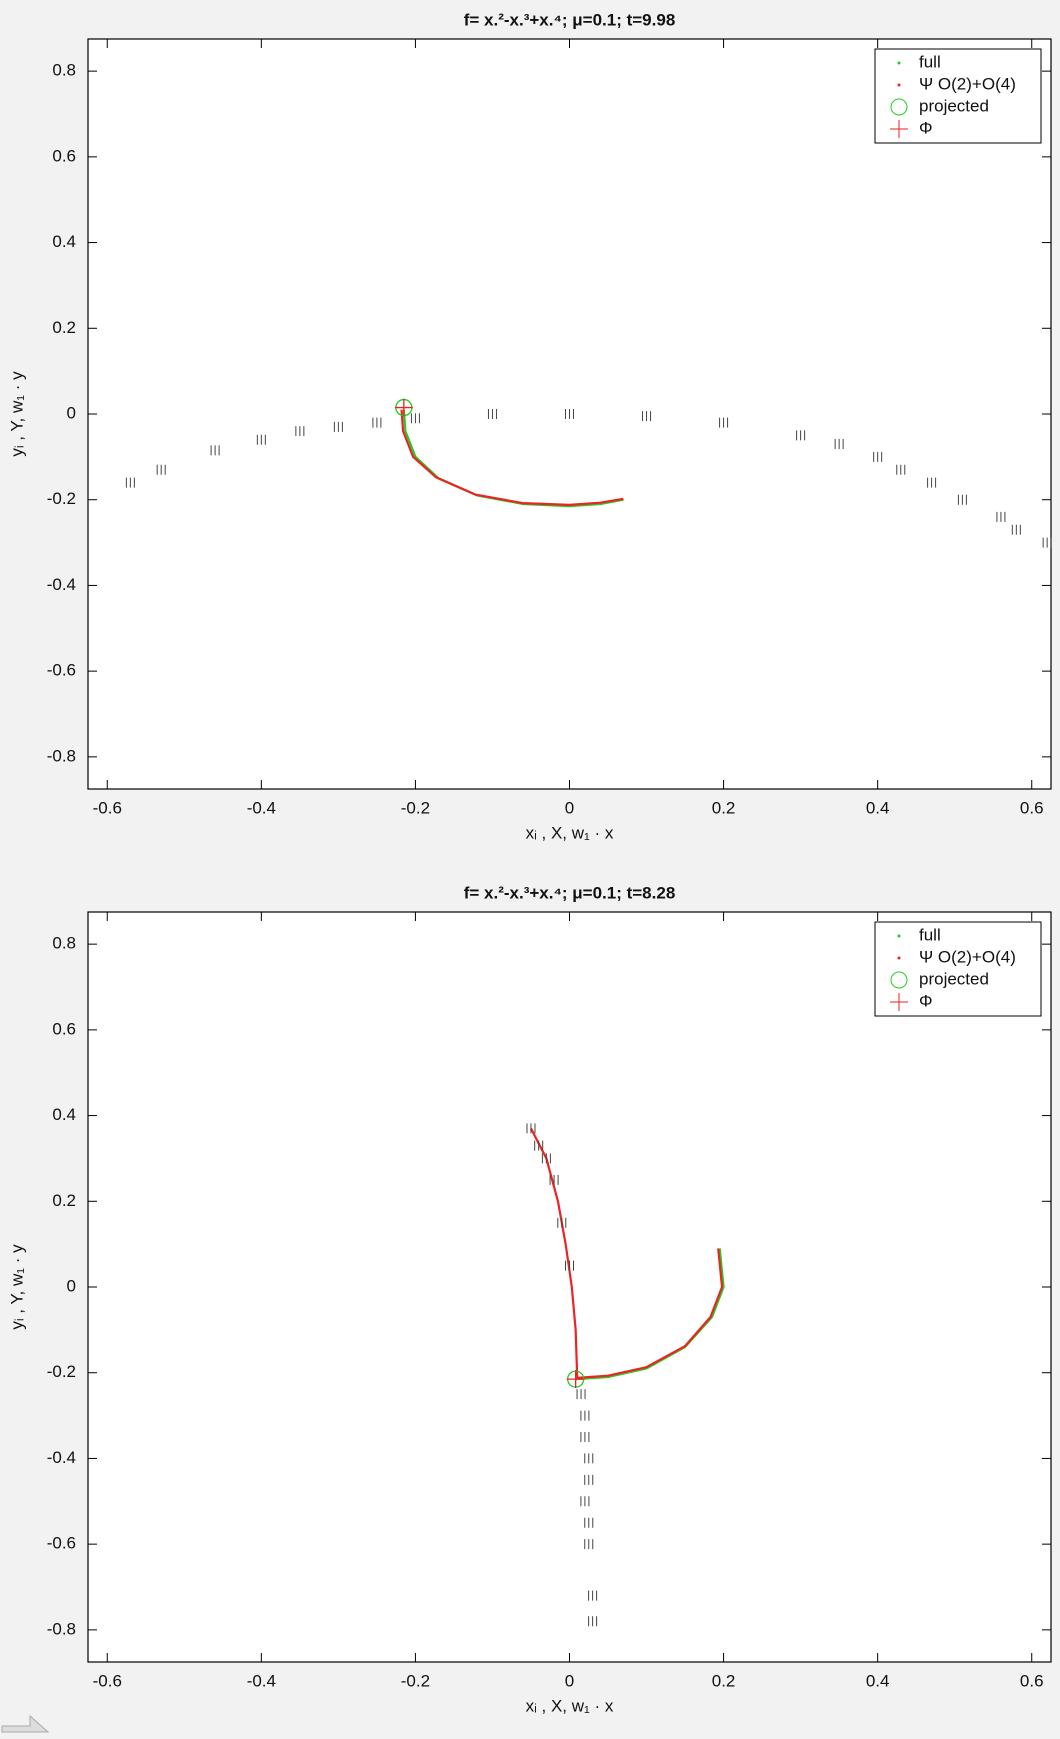 The height and width of the screenshot is (1739, 1060). Describe the element at coordinates (570, 892) in the screenshot. I see `chart-title: f= x.²-x.³+x.⁴; μ=0.1; t=8.28` at that location.